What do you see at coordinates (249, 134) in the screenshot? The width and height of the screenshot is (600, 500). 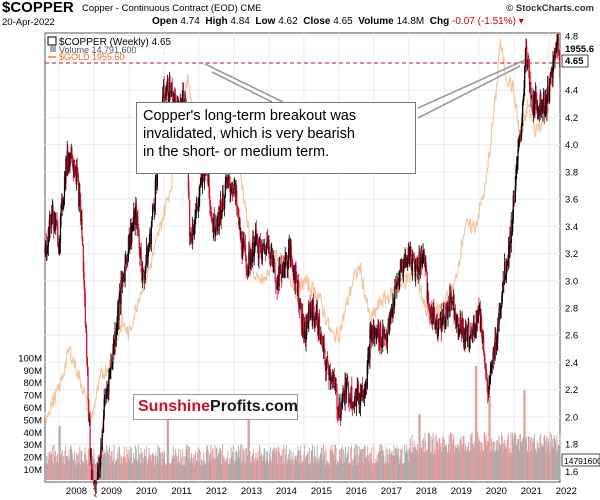 I see `annotation-line-2: invalidated, which is very bearish` at bounding box center [249, 134].